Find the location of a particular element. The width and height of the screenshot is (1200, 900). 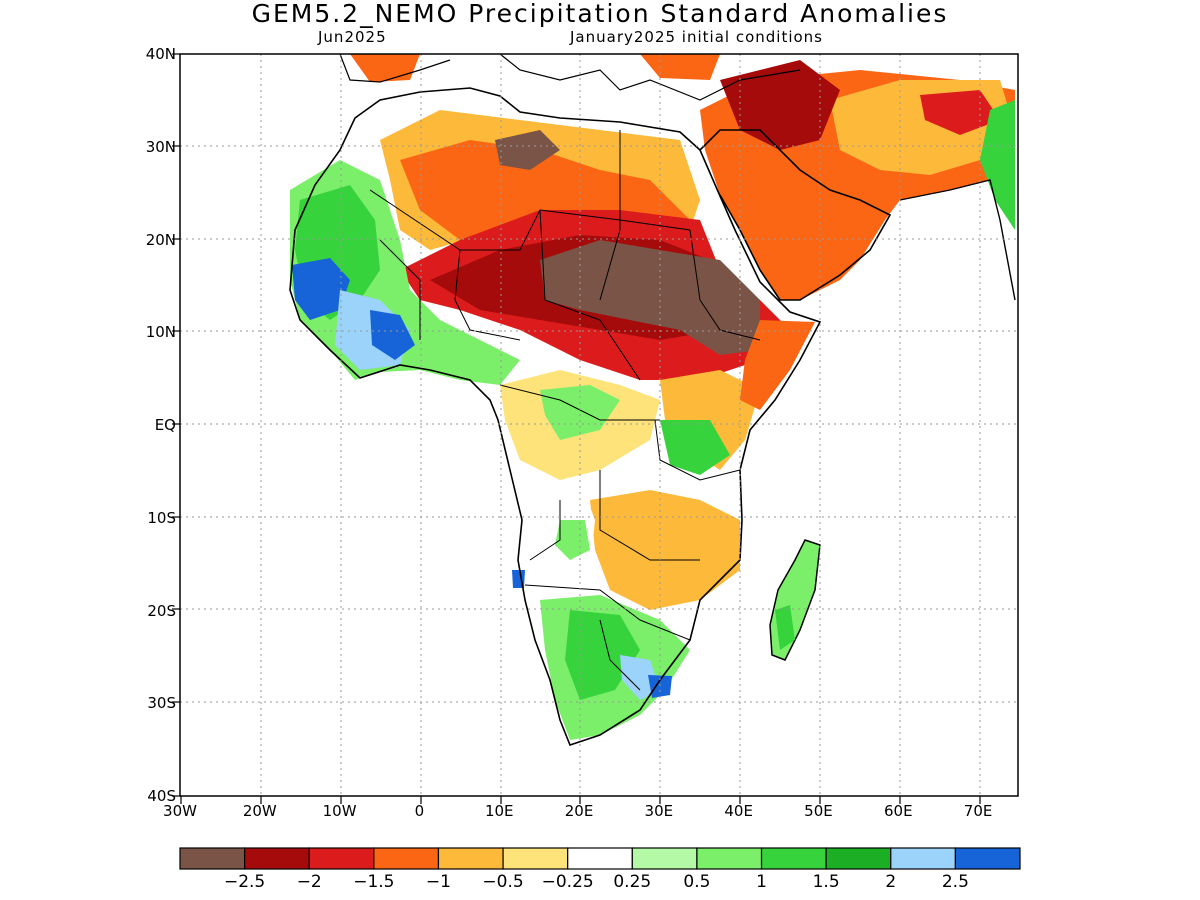

colorbar-label: −1.5 is located at coordinates (374, 882).